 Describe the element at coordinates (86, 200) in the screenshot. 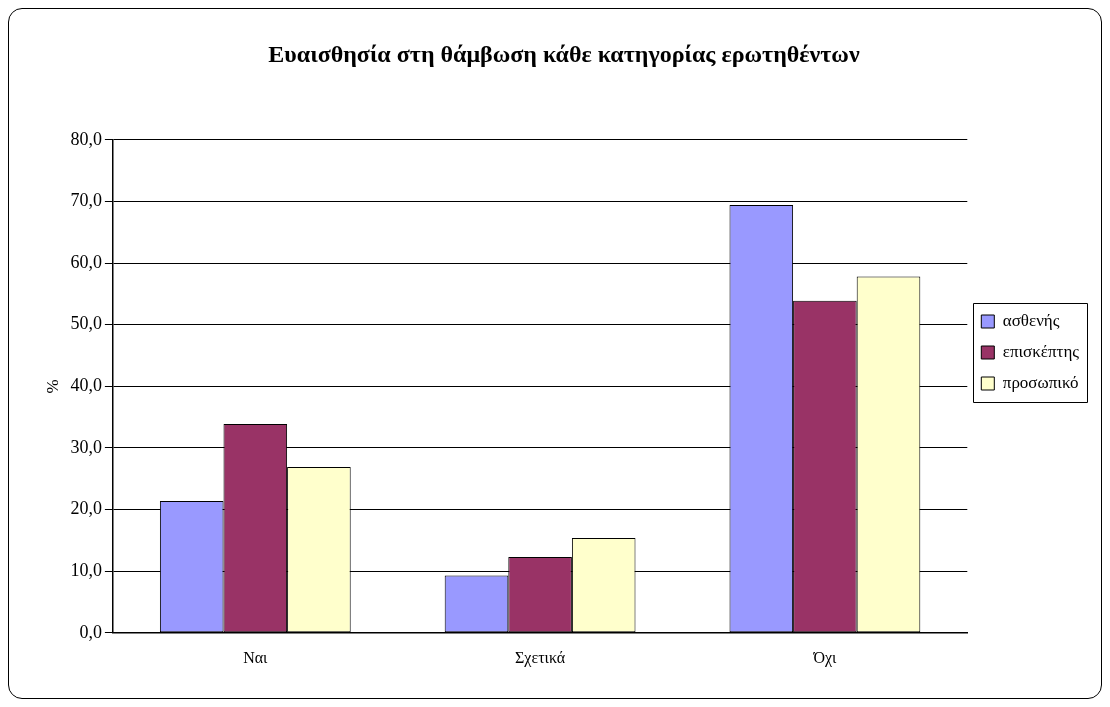

I see `y-tick-label: 70,0` at that location.